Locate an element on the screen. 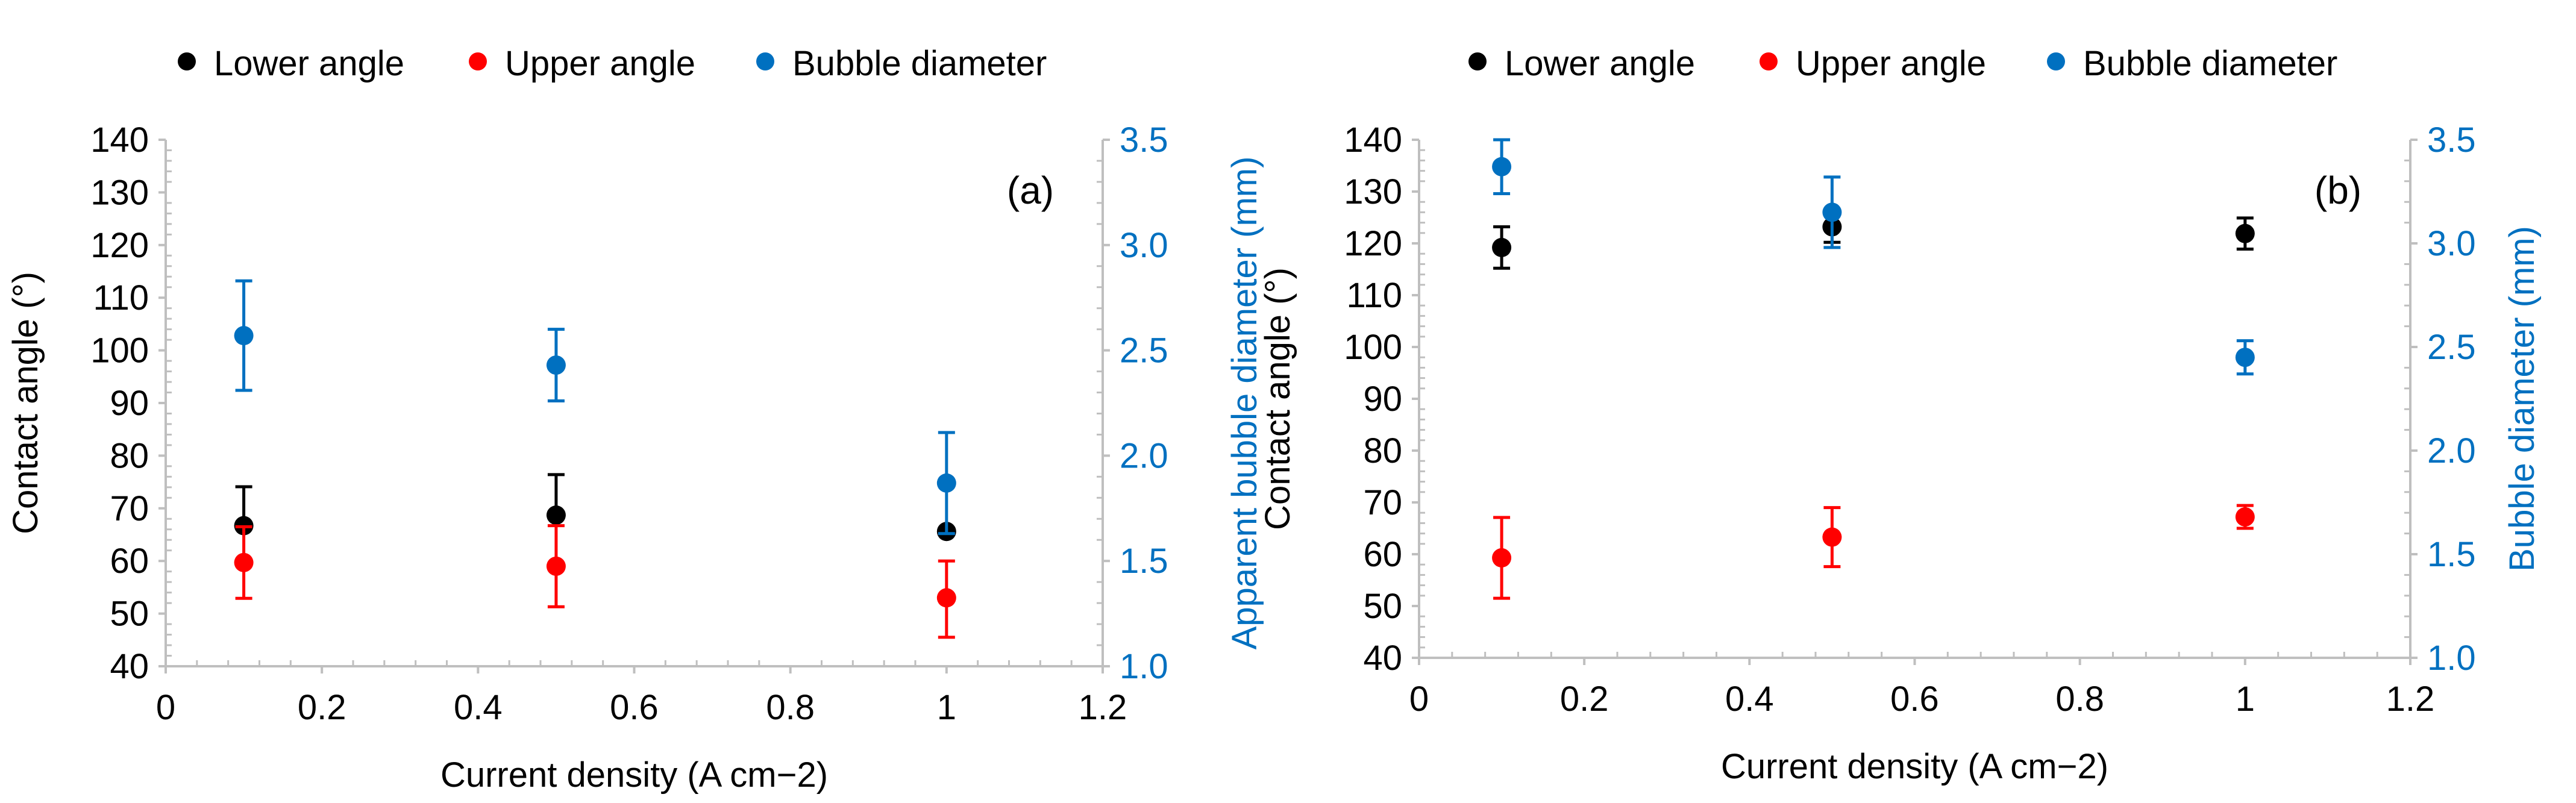 Image resolution: width=2576 pixels, height=803 pixels. panel-label: (a) is located at coordinates (1030, 190).